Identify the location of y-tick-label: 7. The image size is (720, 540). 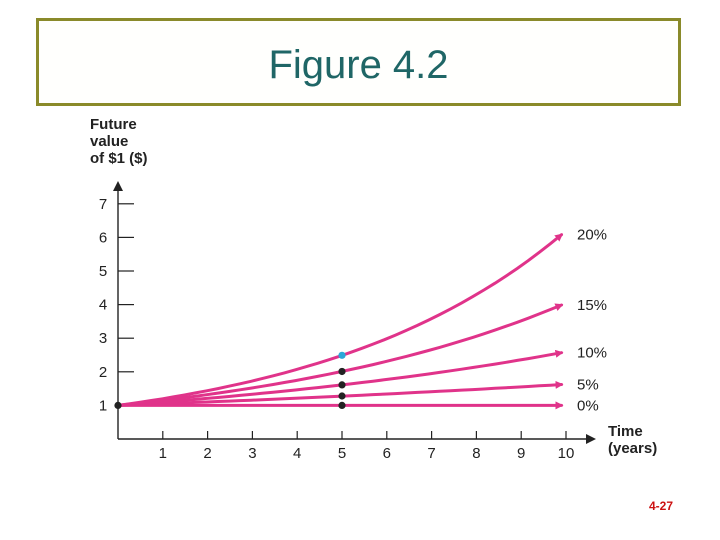
(103, 204).